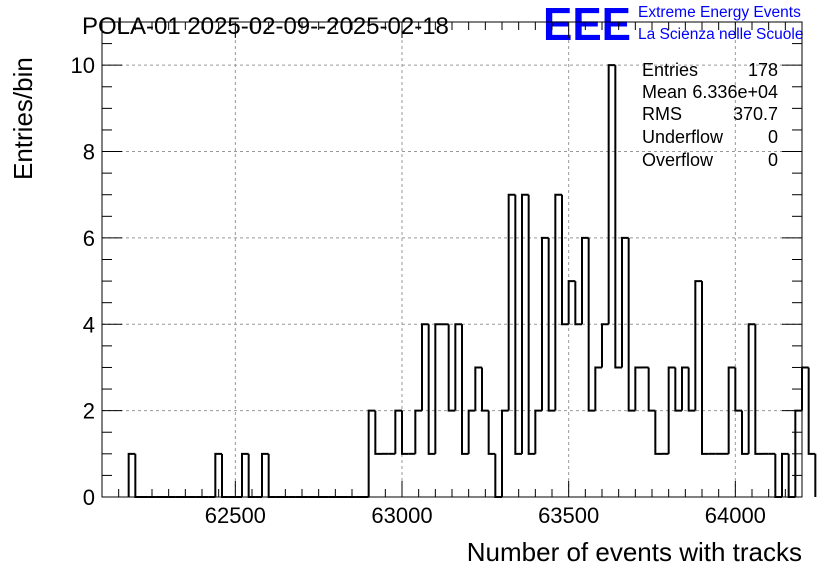 The height and width of the screenshot is (572, 836). I want to click on logo-line-2: La Scienza nelle Scuole, so click(720, 34).